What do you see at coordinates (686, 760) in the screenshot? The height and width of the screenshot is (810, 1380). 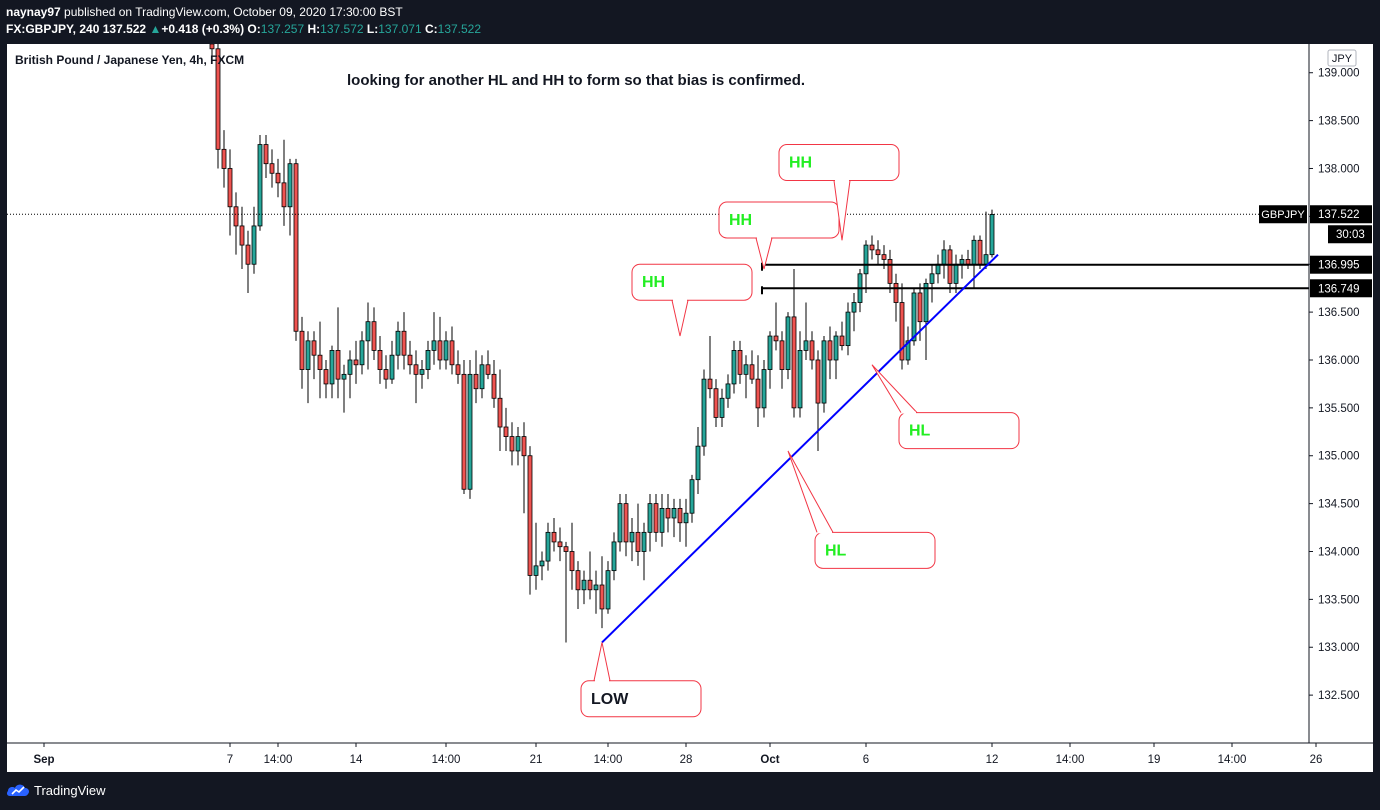 I see `x-tick-label: 28` at bounding box center [686, 760].